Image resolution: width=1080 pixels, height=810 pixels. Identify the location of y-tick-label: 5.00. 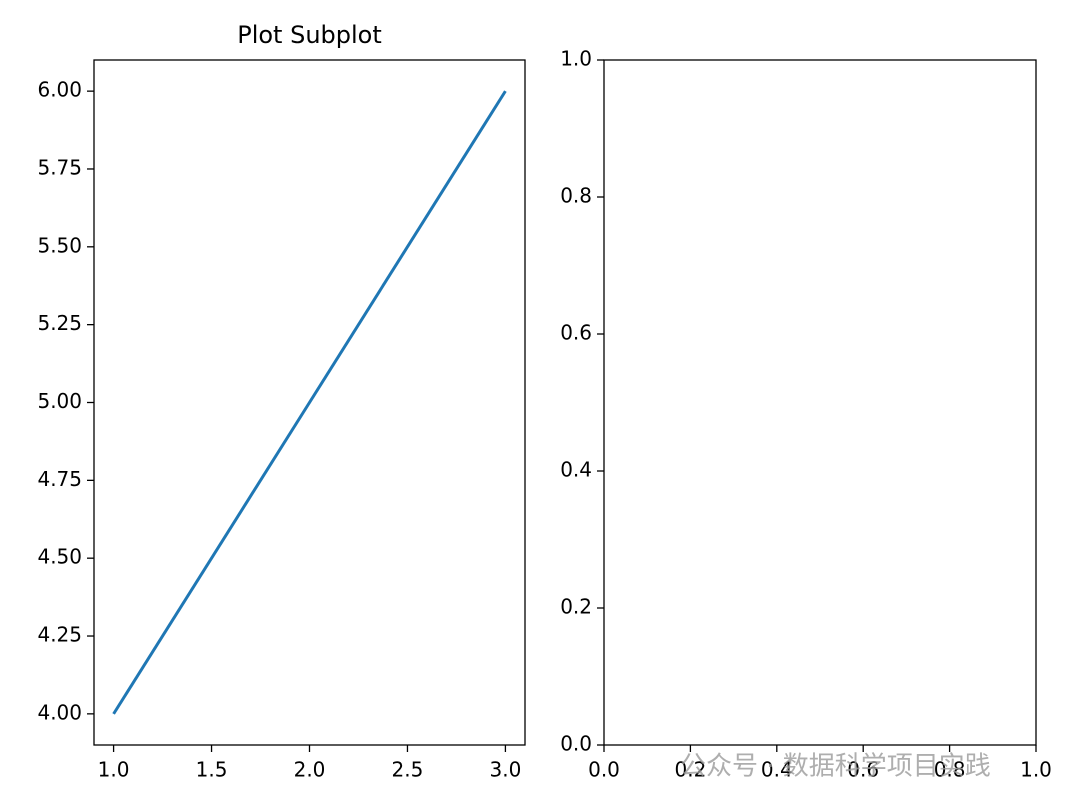
(59, 401).